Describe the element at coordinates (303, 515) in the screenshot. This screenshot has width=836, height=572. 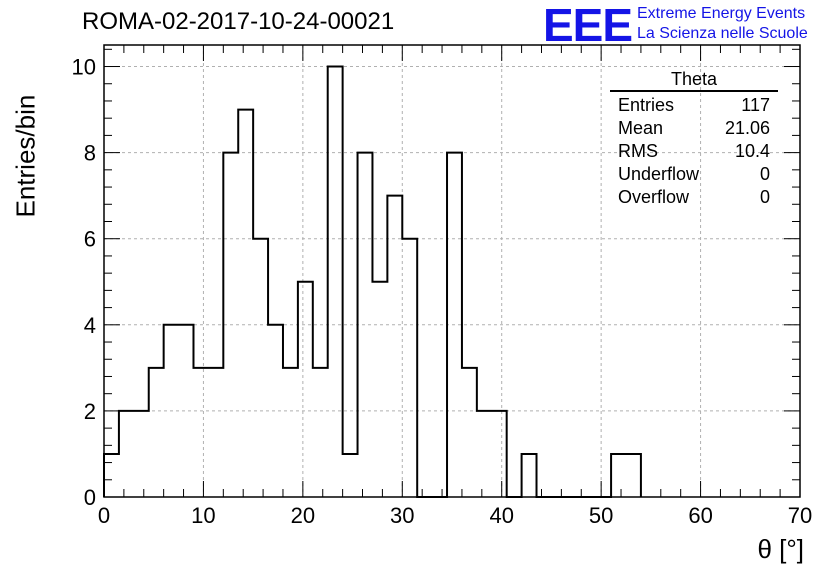
I see `x-tick-label: 20` at that location.